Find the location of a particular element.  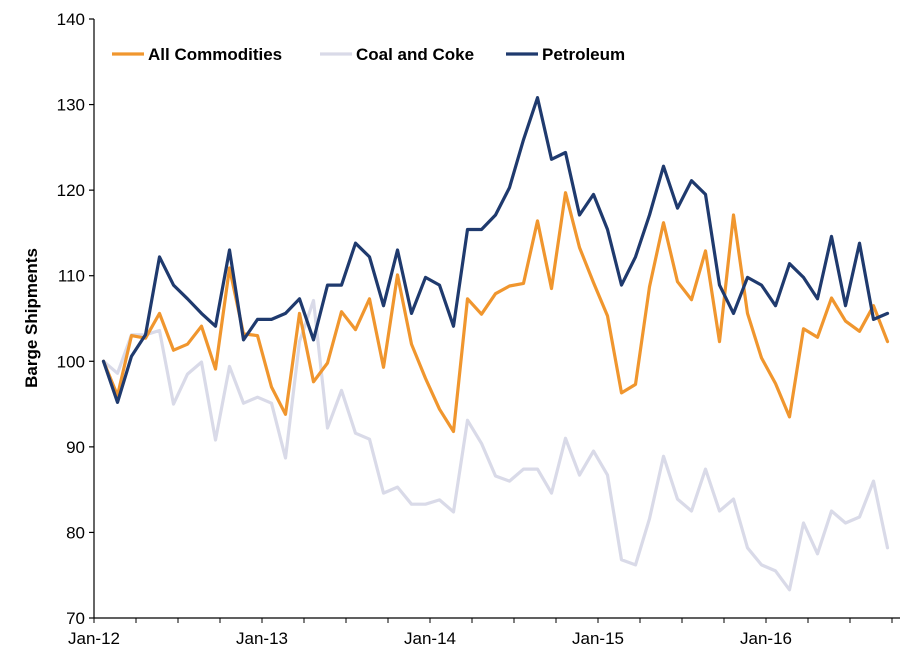

legend-label-petroleum: Petroleum is located at coordinates (583, 54).